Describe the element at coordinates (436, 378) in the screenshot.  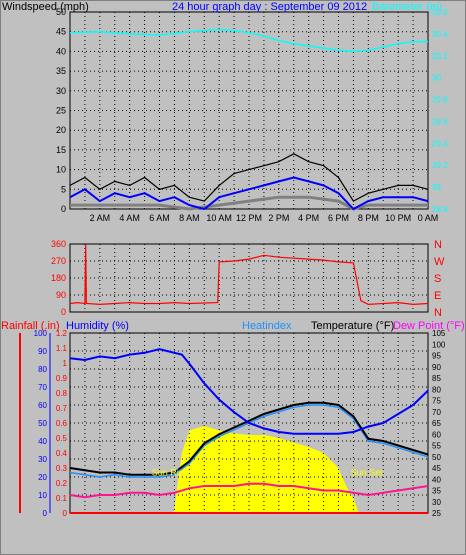
I see `temperature-tick-label: 85` at that location.